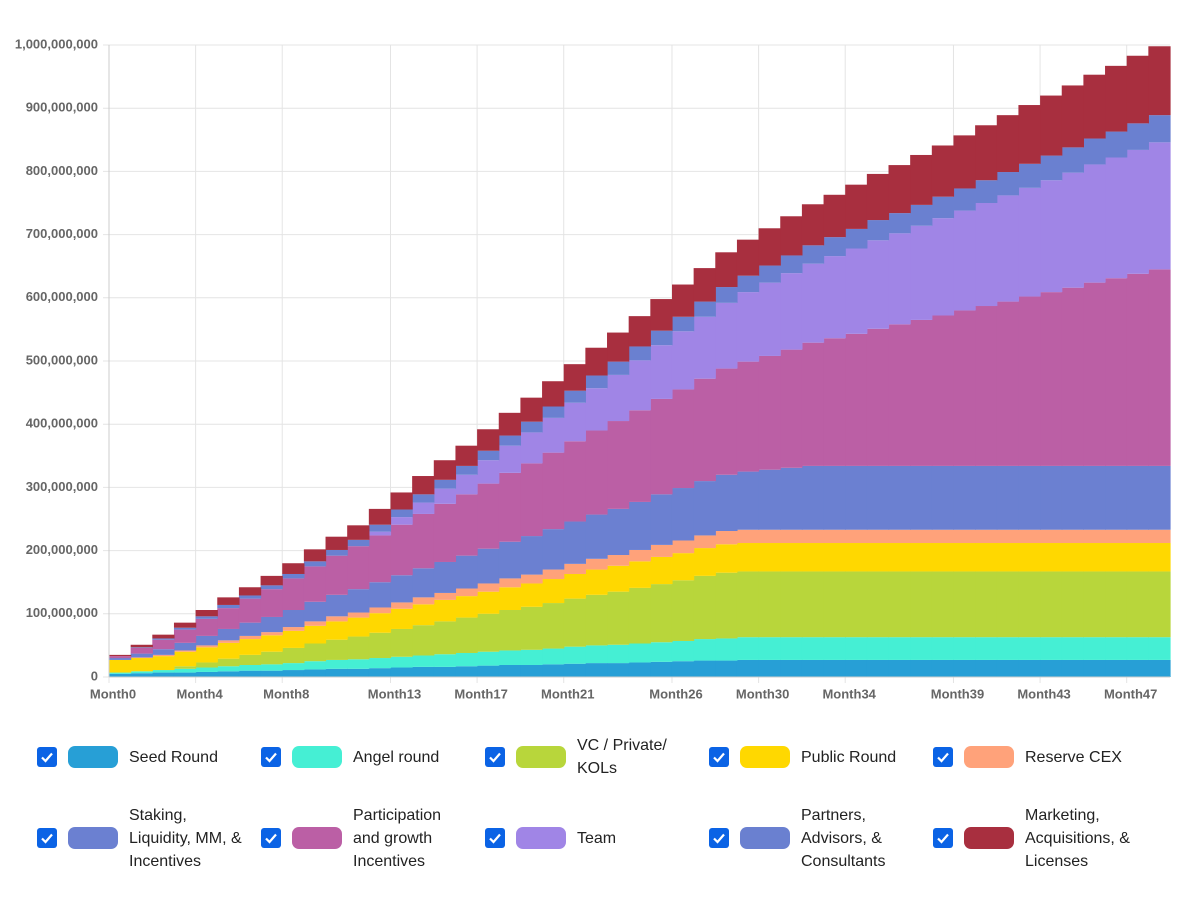 The image size is (1200, 899). What do you see at coordinates (765, 838) in the screenshot?
I see `legend-swatch` at bounding box center [765, 838].